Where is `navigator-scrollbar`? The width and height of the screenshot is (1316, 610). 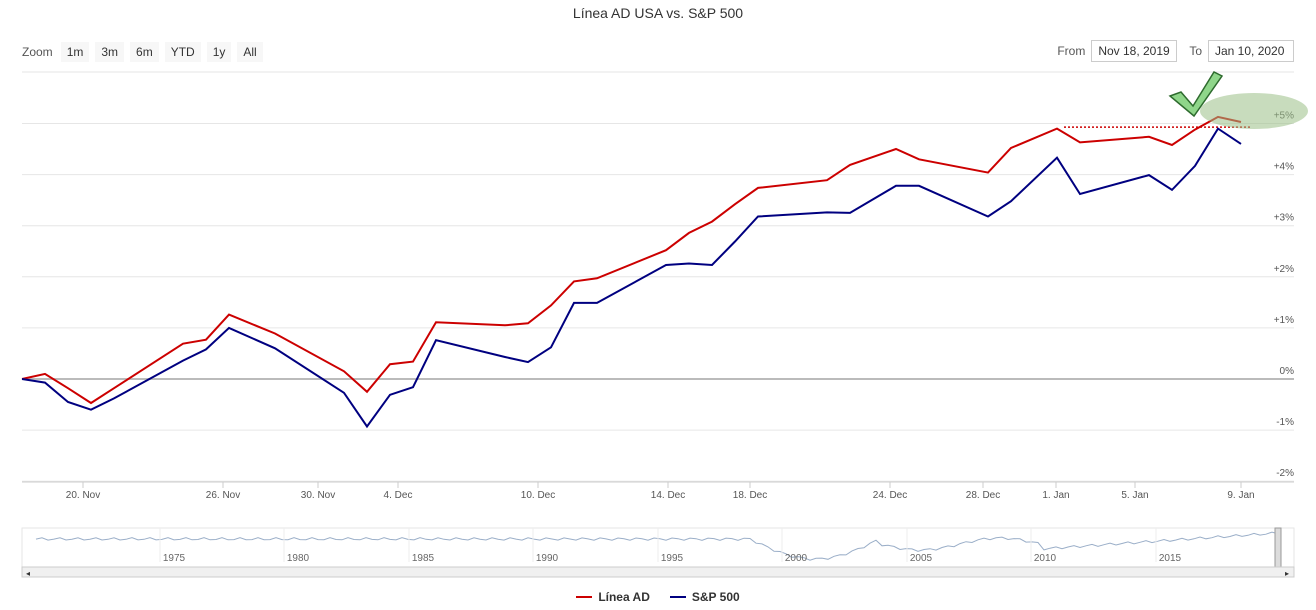 navigator-scrollbar is located at coordinates (658, 572).